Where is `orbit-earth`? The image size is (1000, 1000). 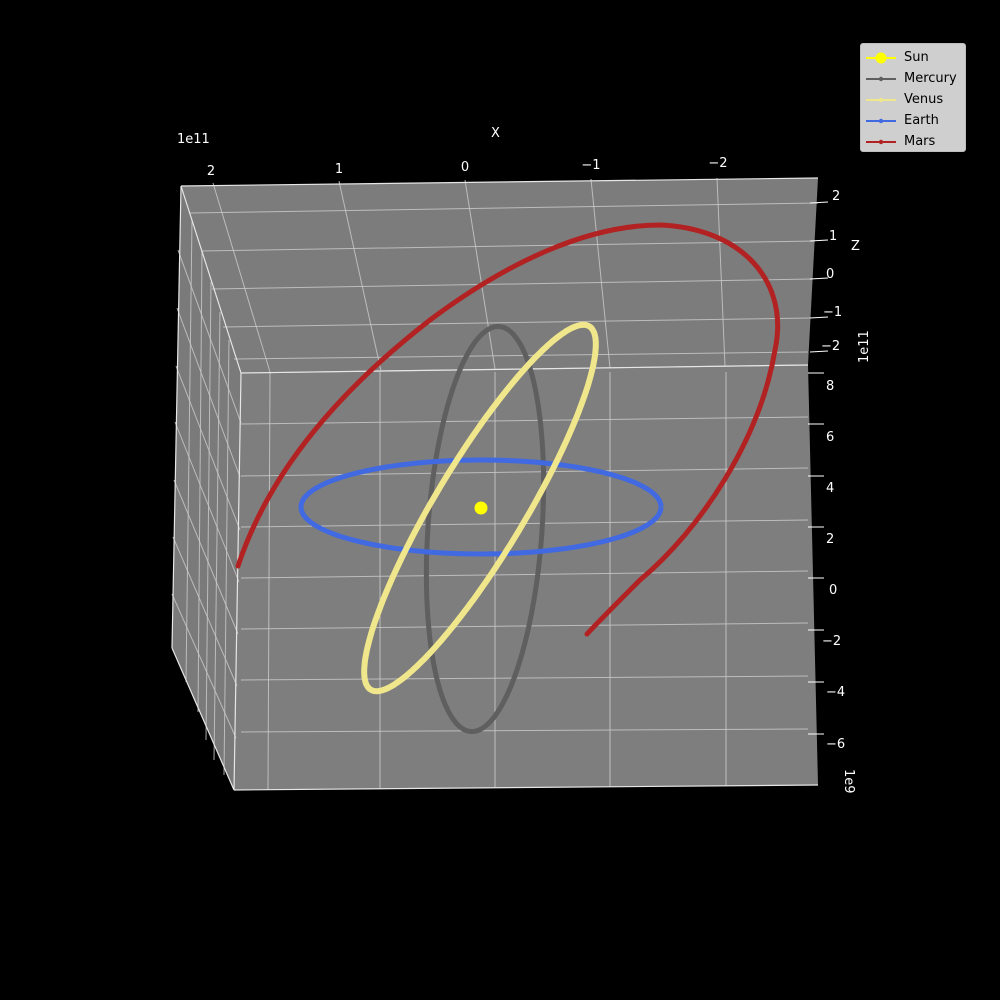
orbit-earth is located at coordinates (481, 507).